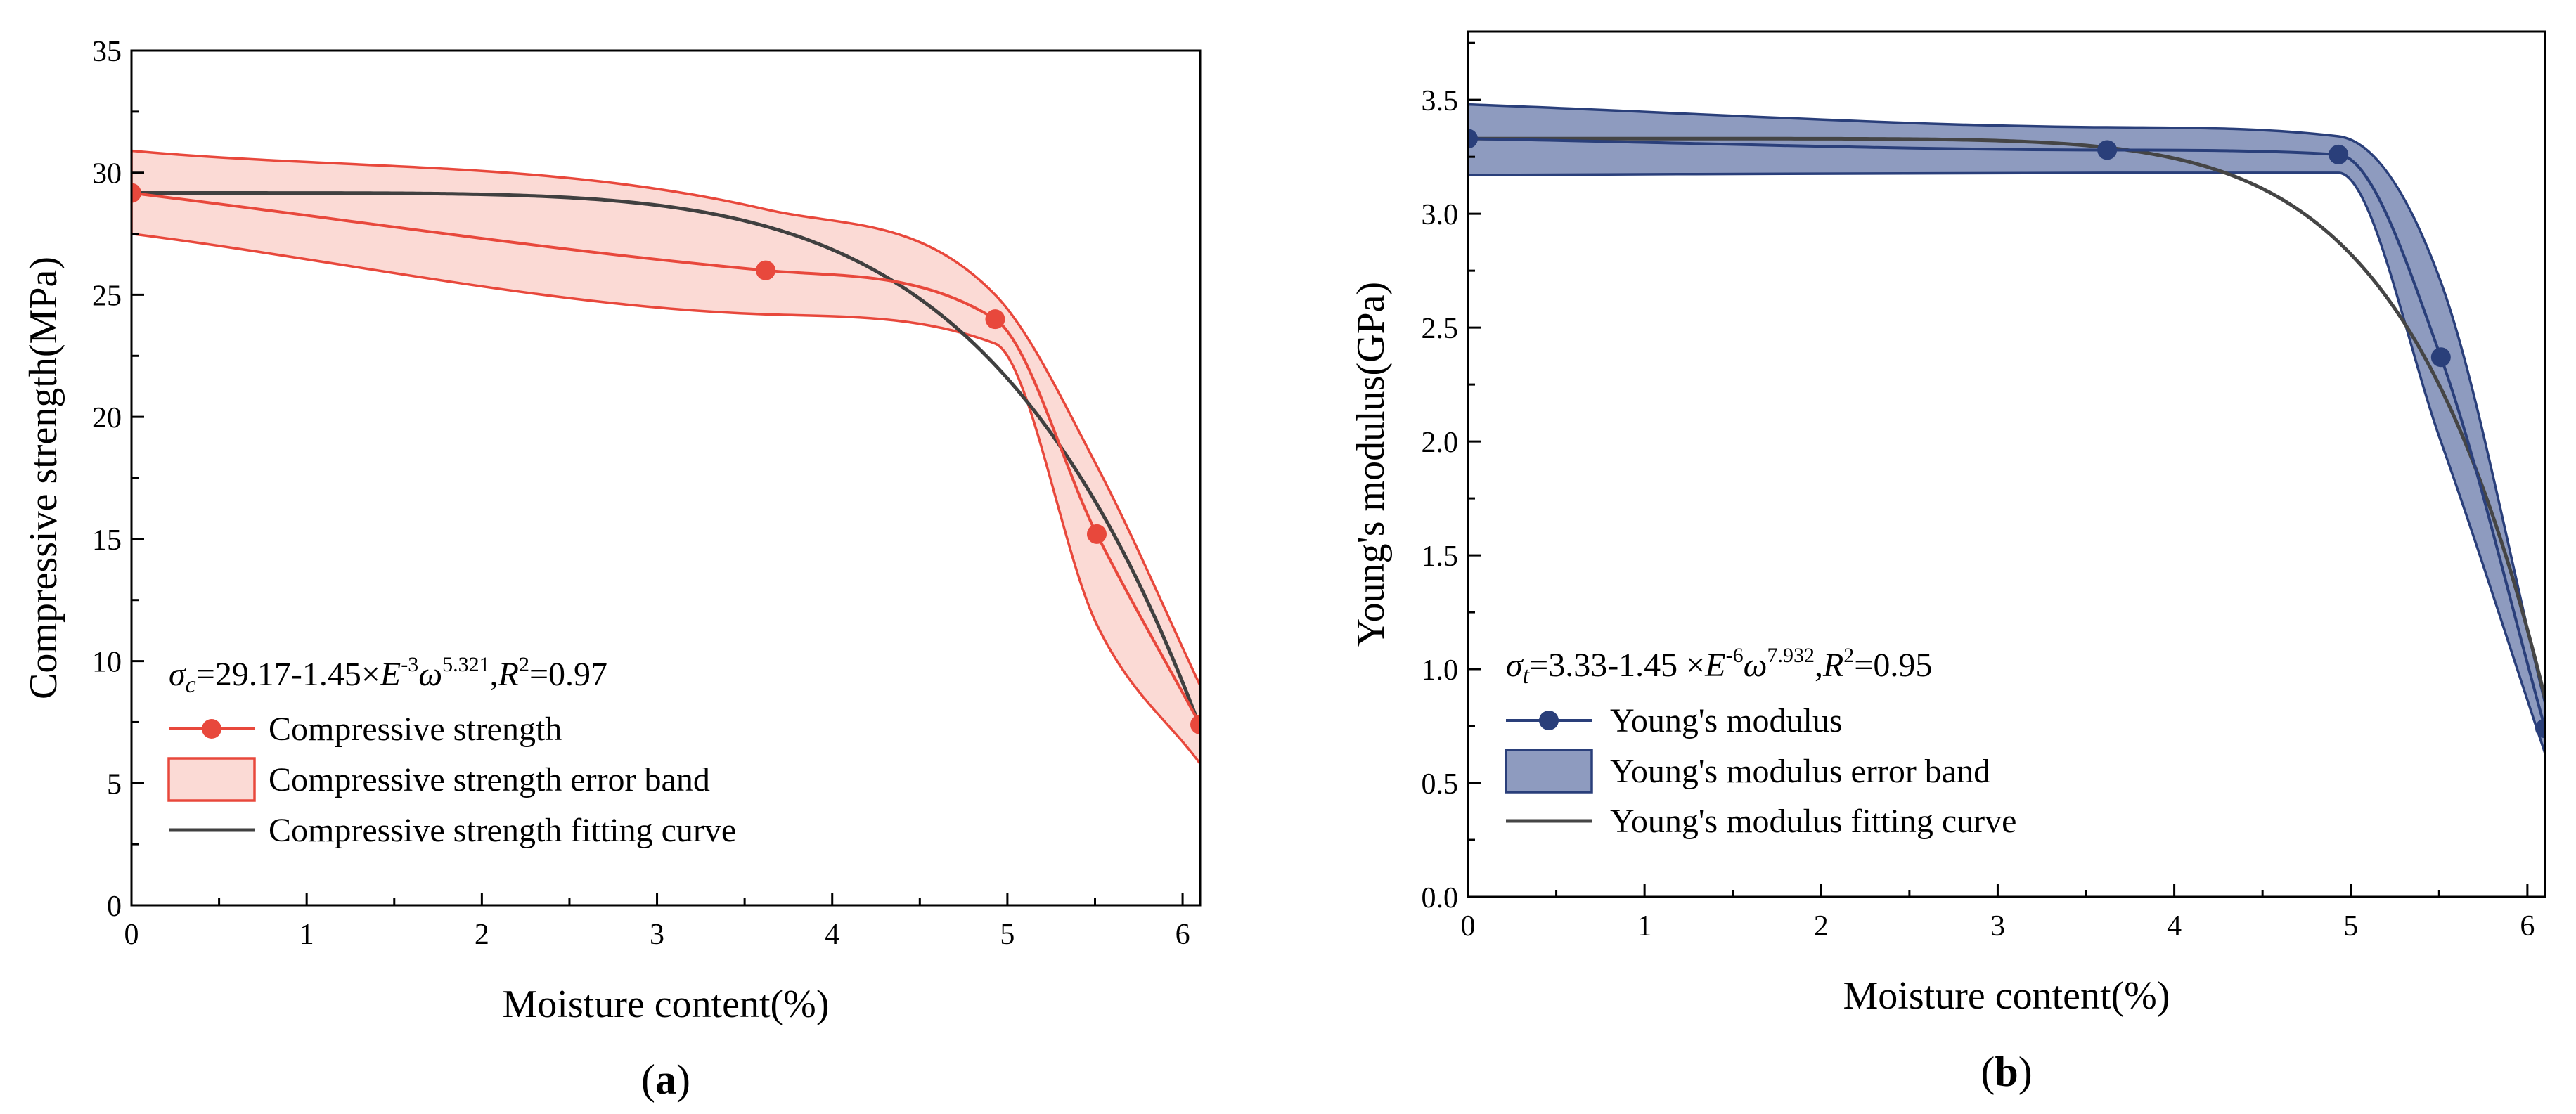 The width and height of the screenshot is (2576, 1114). I want to click on y-tick-label: 30, so click(107, 174).